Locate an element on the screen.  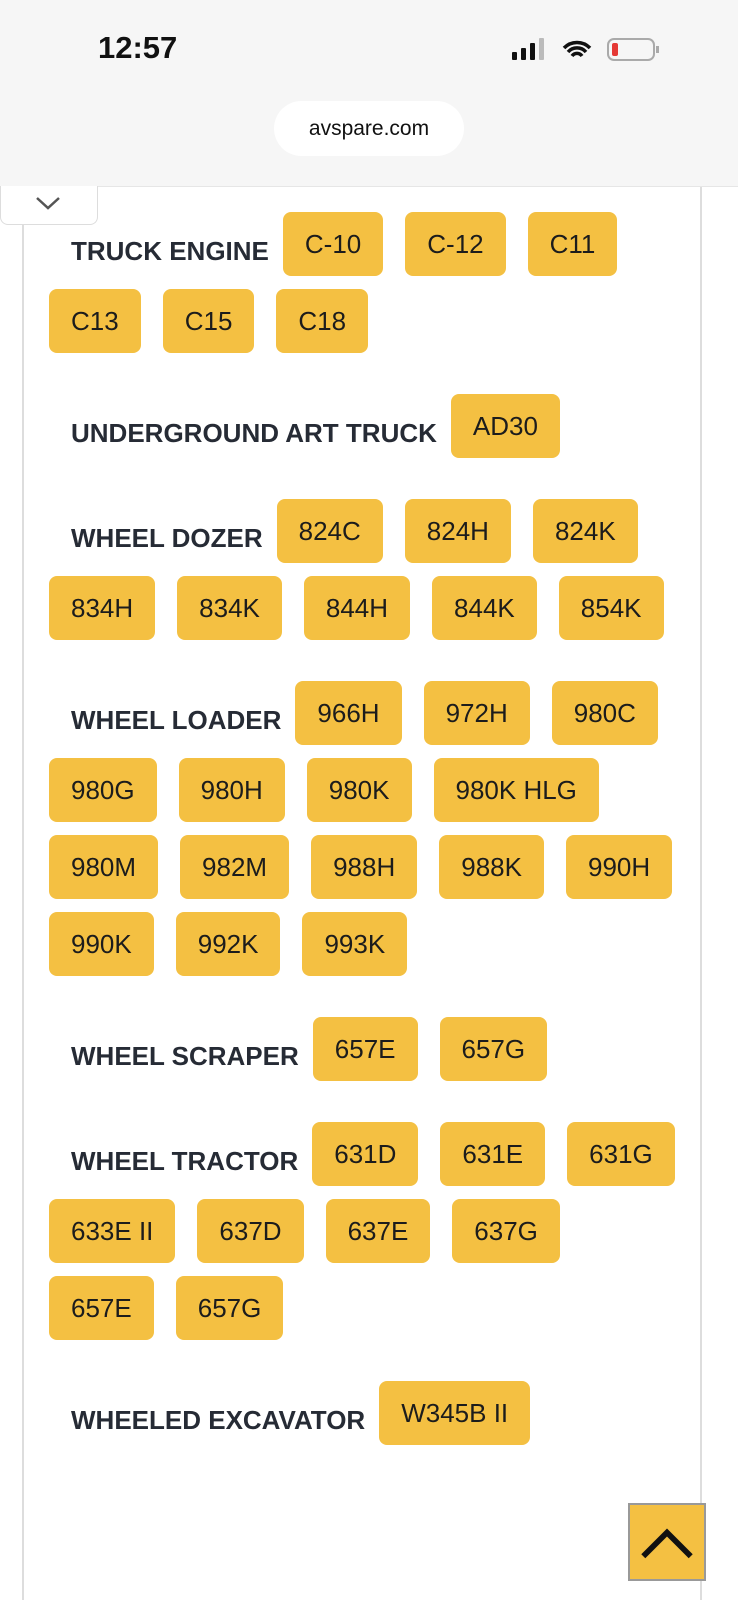
model-tag: 834K is located at coordinates (229, 608).